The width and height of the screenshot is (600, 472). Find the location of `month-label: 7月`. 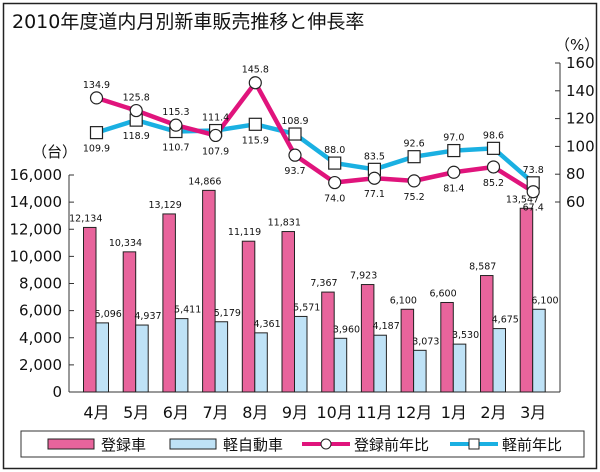

month-label: 7月 is located at coordinates (216, 412).